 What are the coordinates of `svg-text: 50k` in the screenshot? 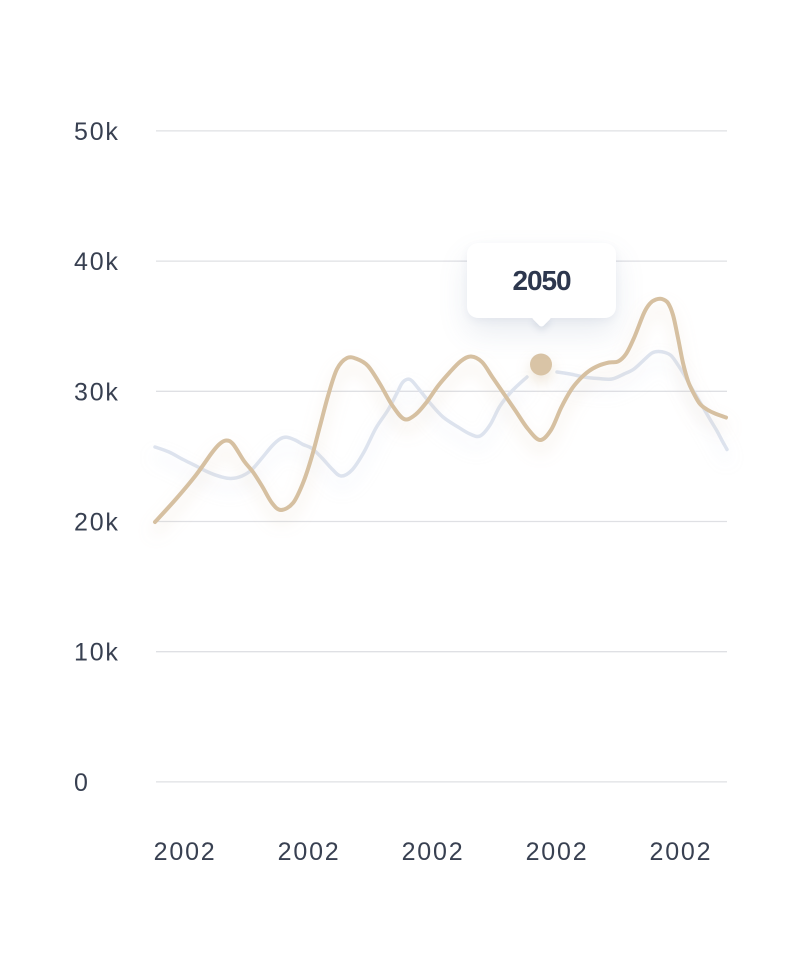 It's located at (97, 132).